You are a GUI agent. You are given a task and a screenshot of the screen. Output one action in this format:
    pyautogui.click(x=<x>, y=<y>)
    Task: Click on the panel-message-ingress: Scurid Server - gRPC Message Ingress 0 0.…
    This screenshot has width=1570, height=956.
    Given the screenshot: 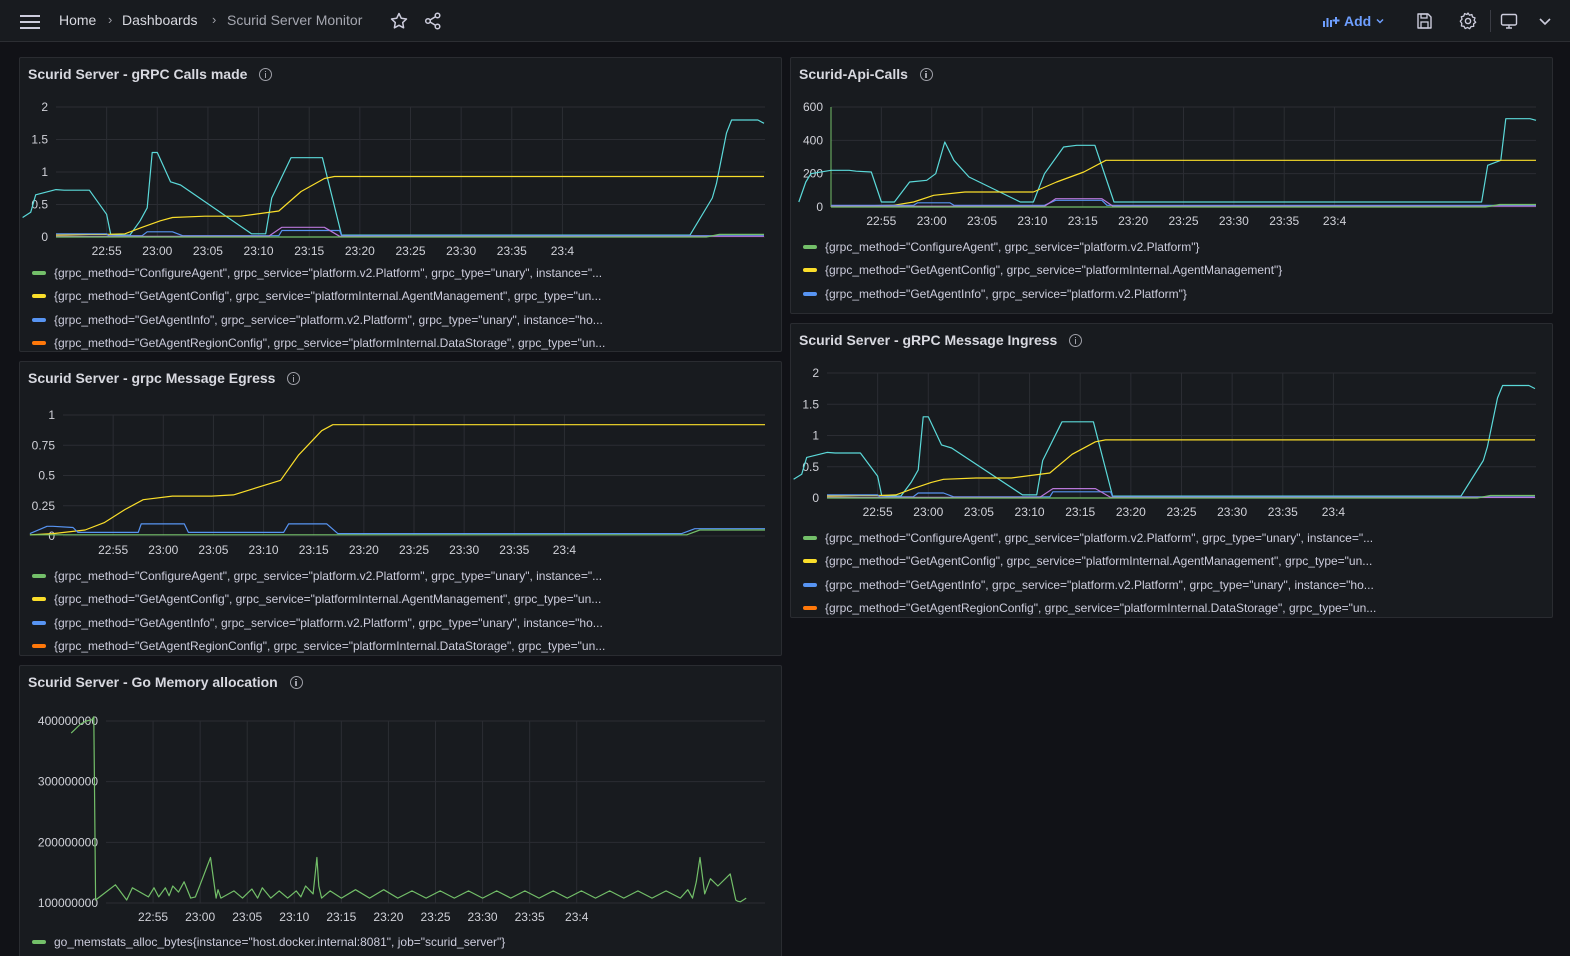 What is the action you would take?
    pyautogui.click(x=1171, y=470)
    